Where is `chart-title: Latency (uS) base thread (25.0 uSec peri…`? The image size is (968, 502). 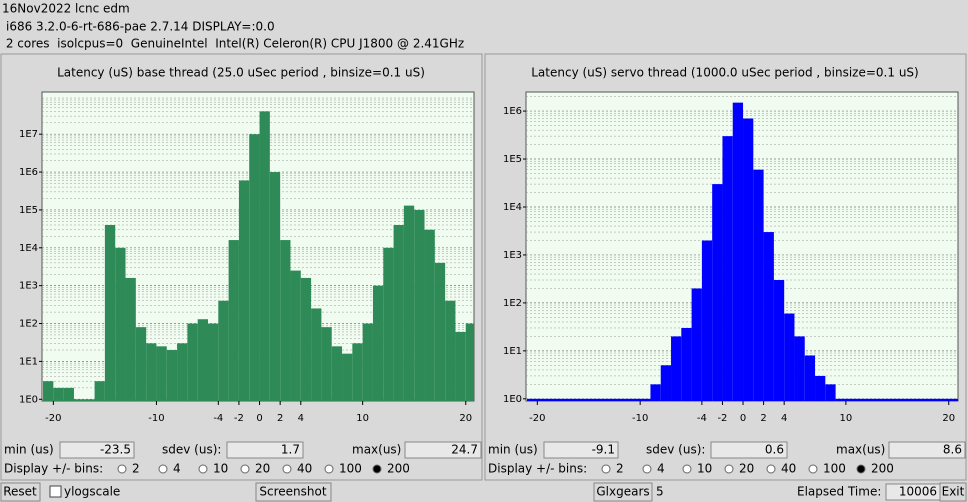 chart-title: Latency (uS) base thread (25.0 uSec peri… is located at coordinates (241, 73).